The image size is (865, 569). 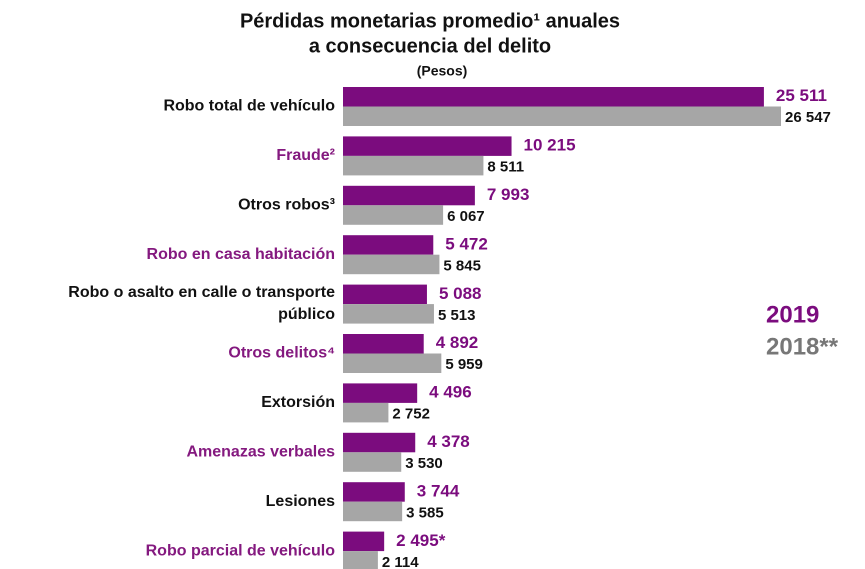 I want to click on value-label: 4 496, so click(x=450, y=392).